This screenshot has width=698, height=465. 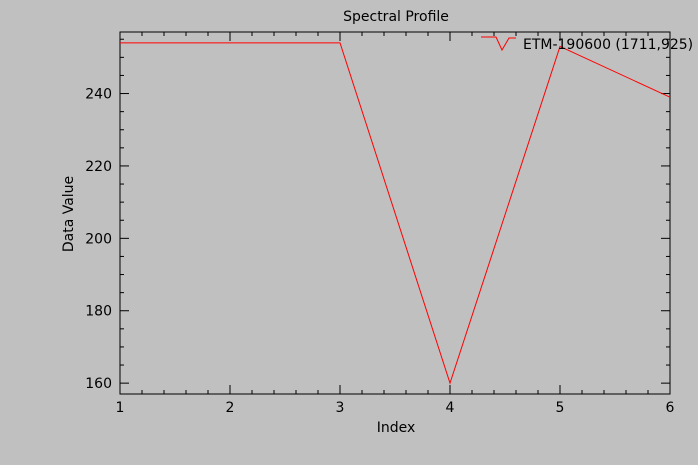 What do you see at coordinates (396, 17) in the screenshot?
I see `chart-title: Spectral Profile` at bounding box center [396, 17].